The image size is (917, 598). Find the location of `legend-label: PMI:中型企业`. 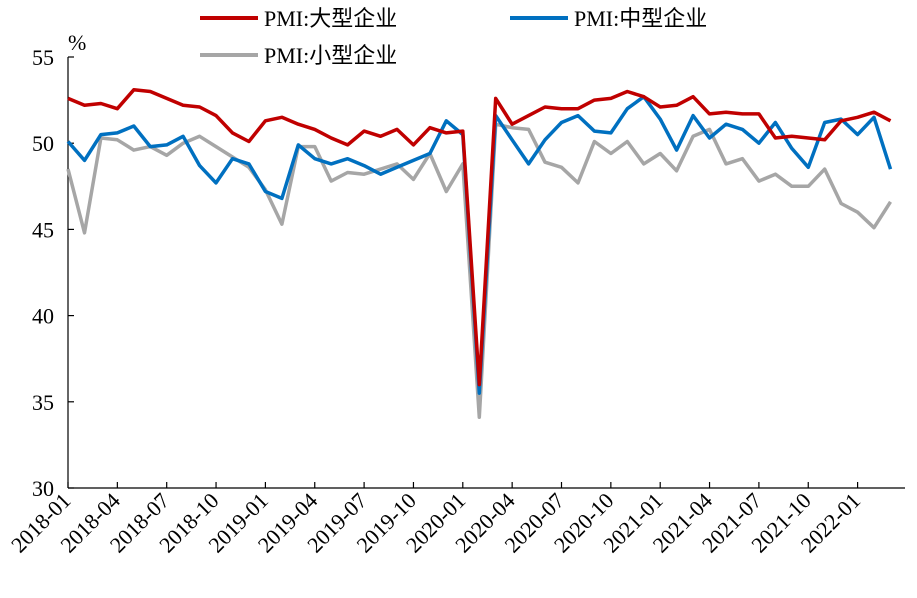

legend-label: PMI:中型企业 is located at coordinates (640, 18).